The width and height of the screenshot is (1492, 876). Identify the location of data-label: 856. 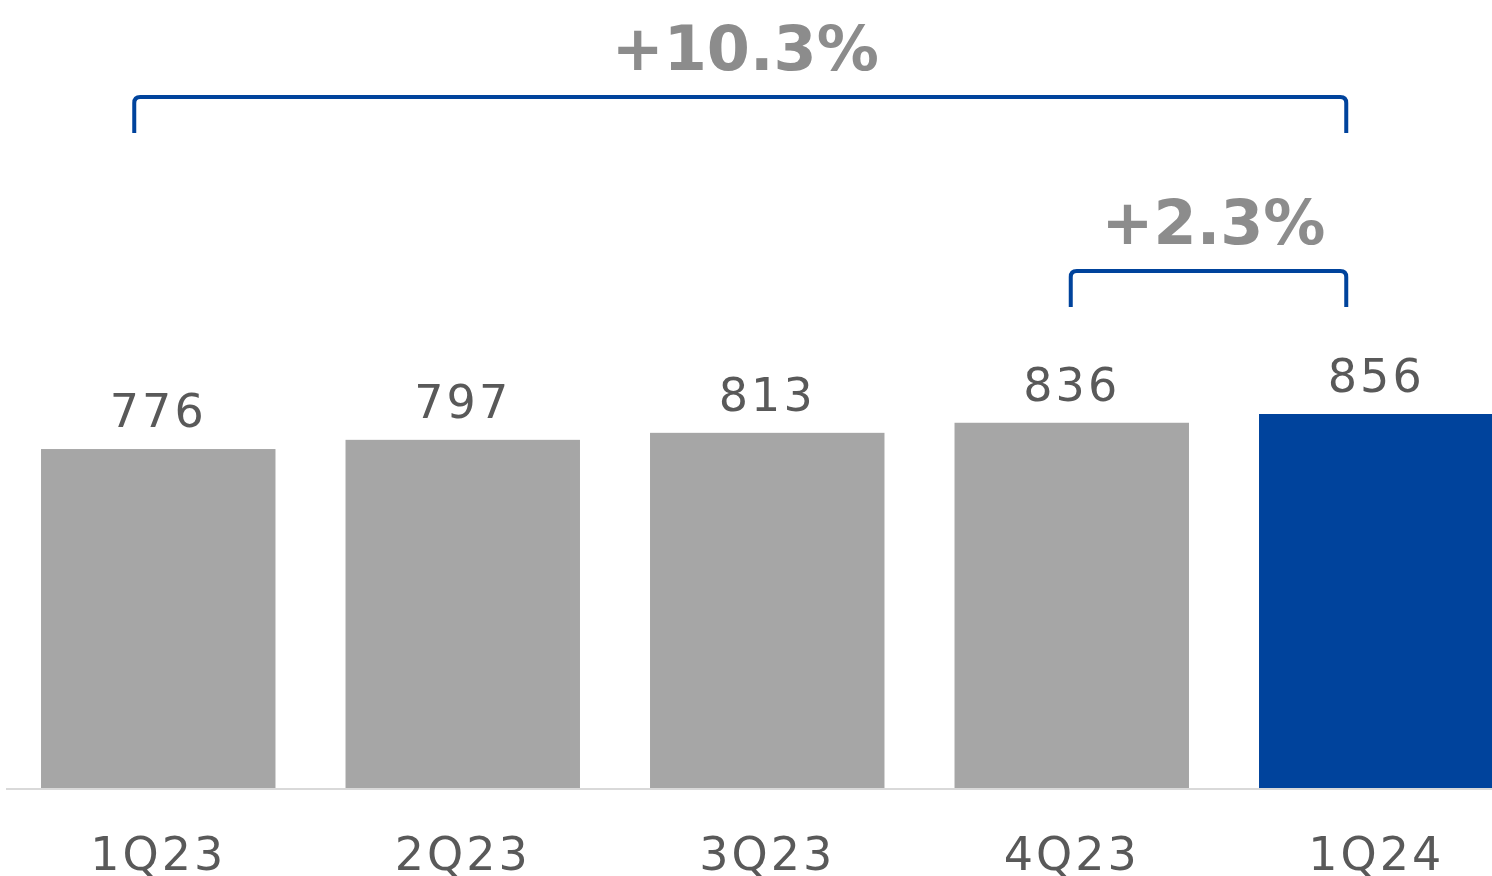
(1376, 376).